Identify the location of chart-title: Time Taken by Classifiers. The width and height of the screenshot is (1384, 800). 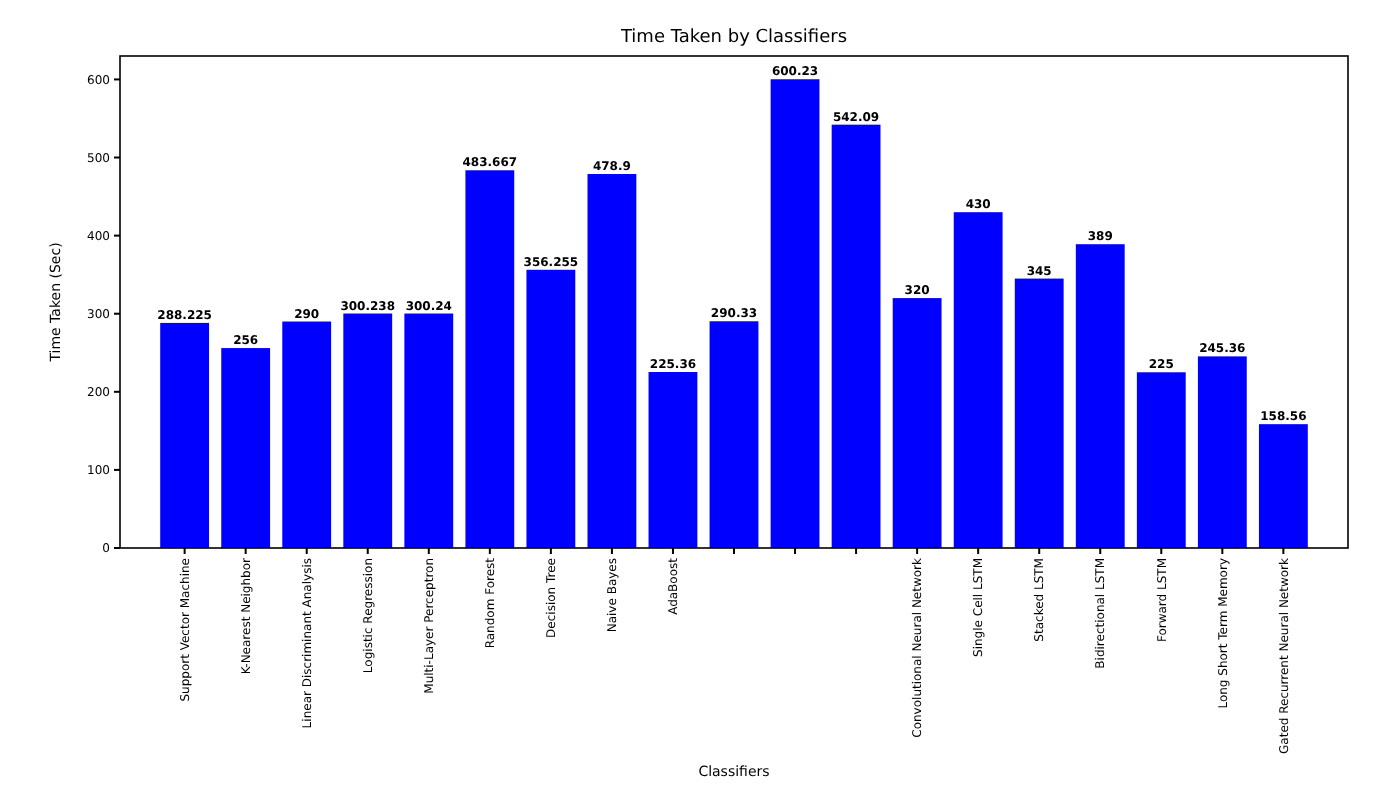
(733, 38).